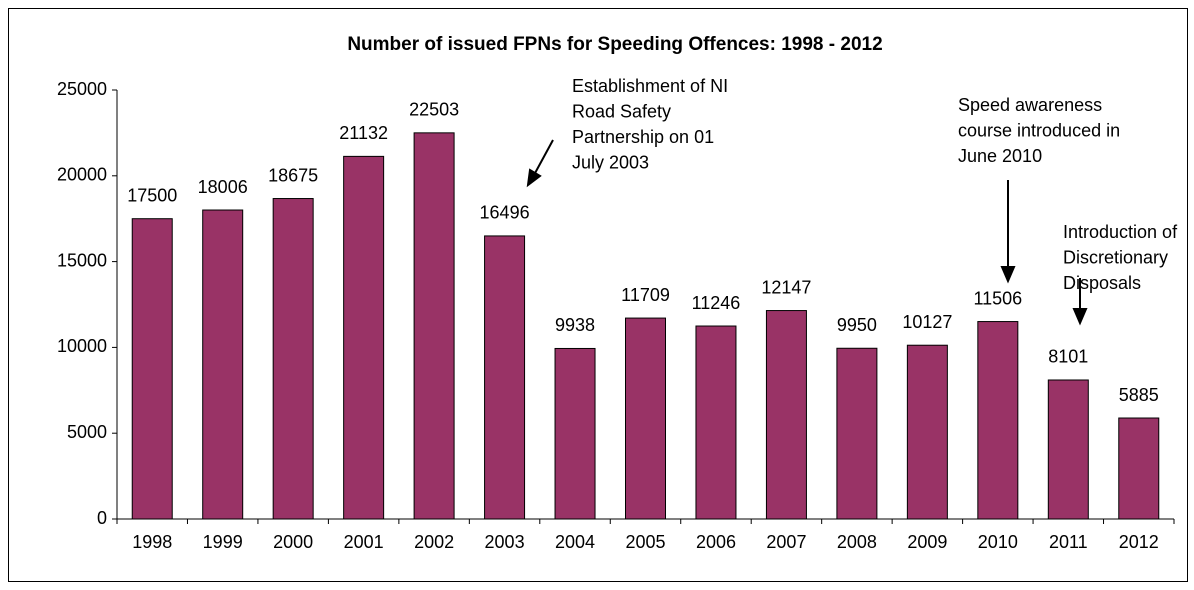 The image size is (1194, 590). What do you see at coordinates (998, 542) in the screenshot?
I see `x-tick-label: 2010` at bounding box center [998, 542].